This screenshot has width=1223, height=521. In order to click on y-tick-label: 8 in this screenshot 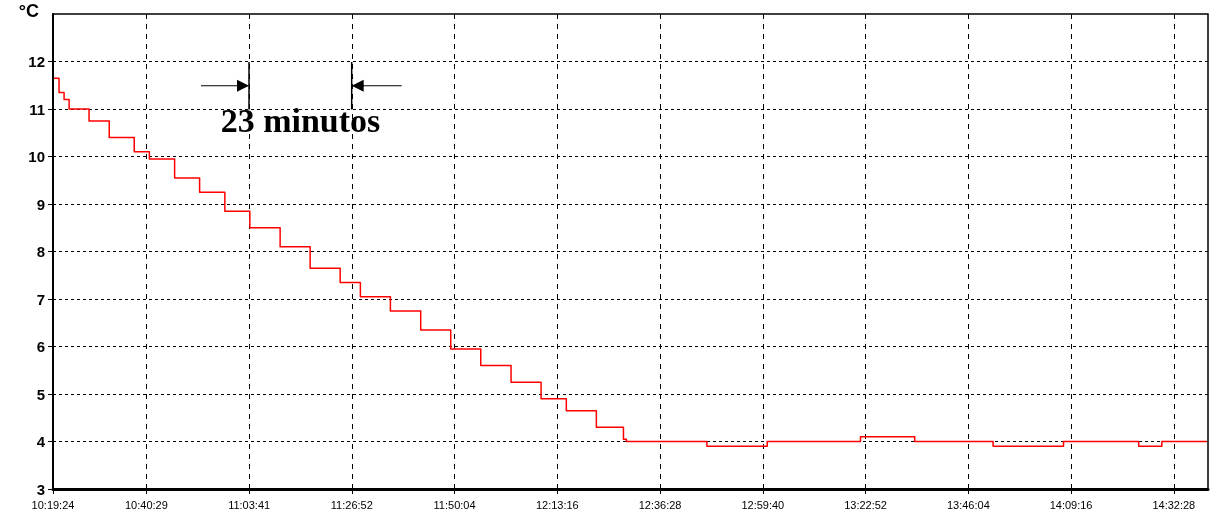, I will do `click(40, 251)`.